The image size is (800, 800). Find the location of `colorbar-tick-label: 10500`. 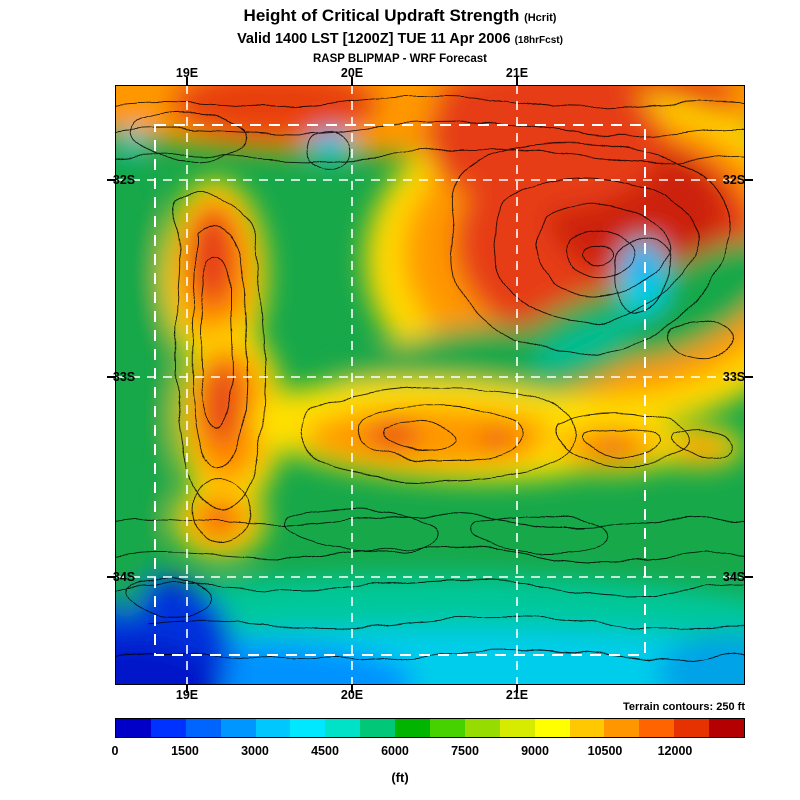

colorbar-tick-label: 10500 is located at coordinates (605, 751).